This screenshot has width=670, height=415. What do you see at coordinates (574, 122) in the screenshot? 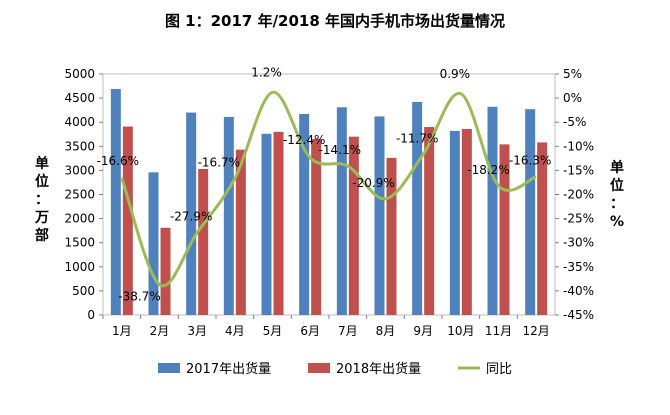
I see `y-right-tick-label: -5%` at bounding box center [574, 122].